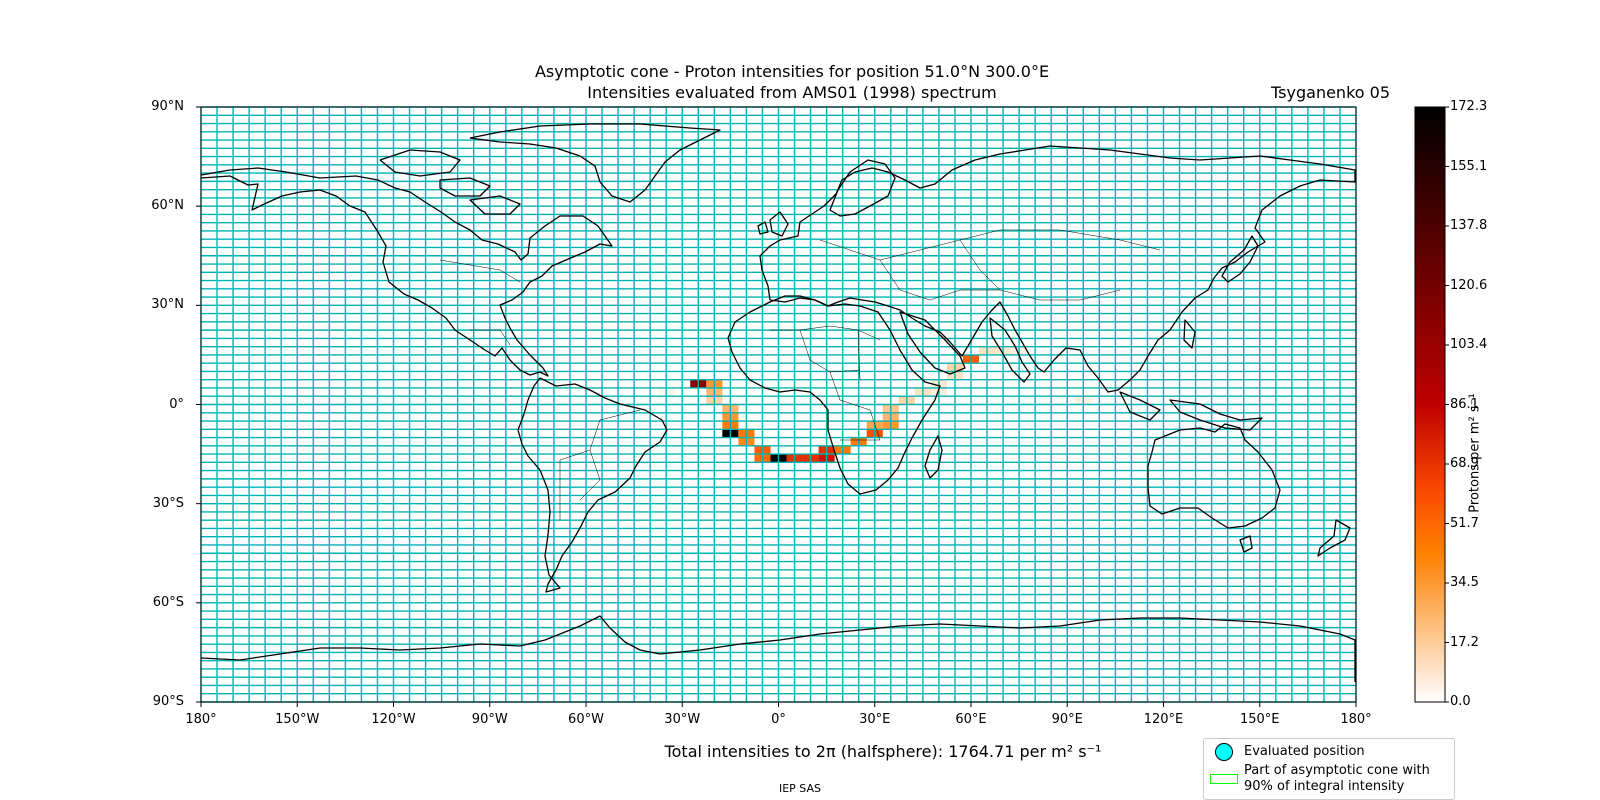  Describe the element at coordinates (1337, 770) in the screenshot. I see `legend-label-cone-line1: Part of asymptotic cone with` at that location.